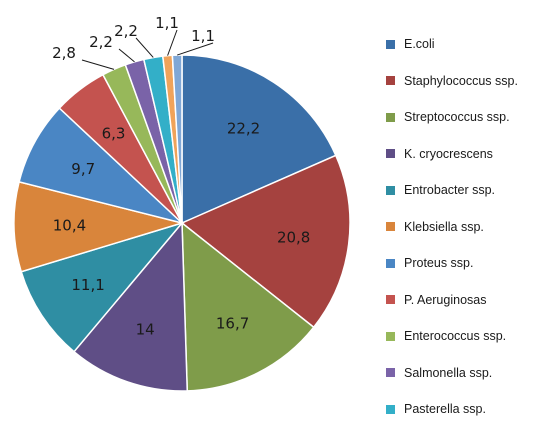 Image resolution: width=540 pixels, height=423 pixels. What do you see at coordinates (114, 134) in the screenshot?
I see `data-label: 6,3` at bounding box center [114, 134].